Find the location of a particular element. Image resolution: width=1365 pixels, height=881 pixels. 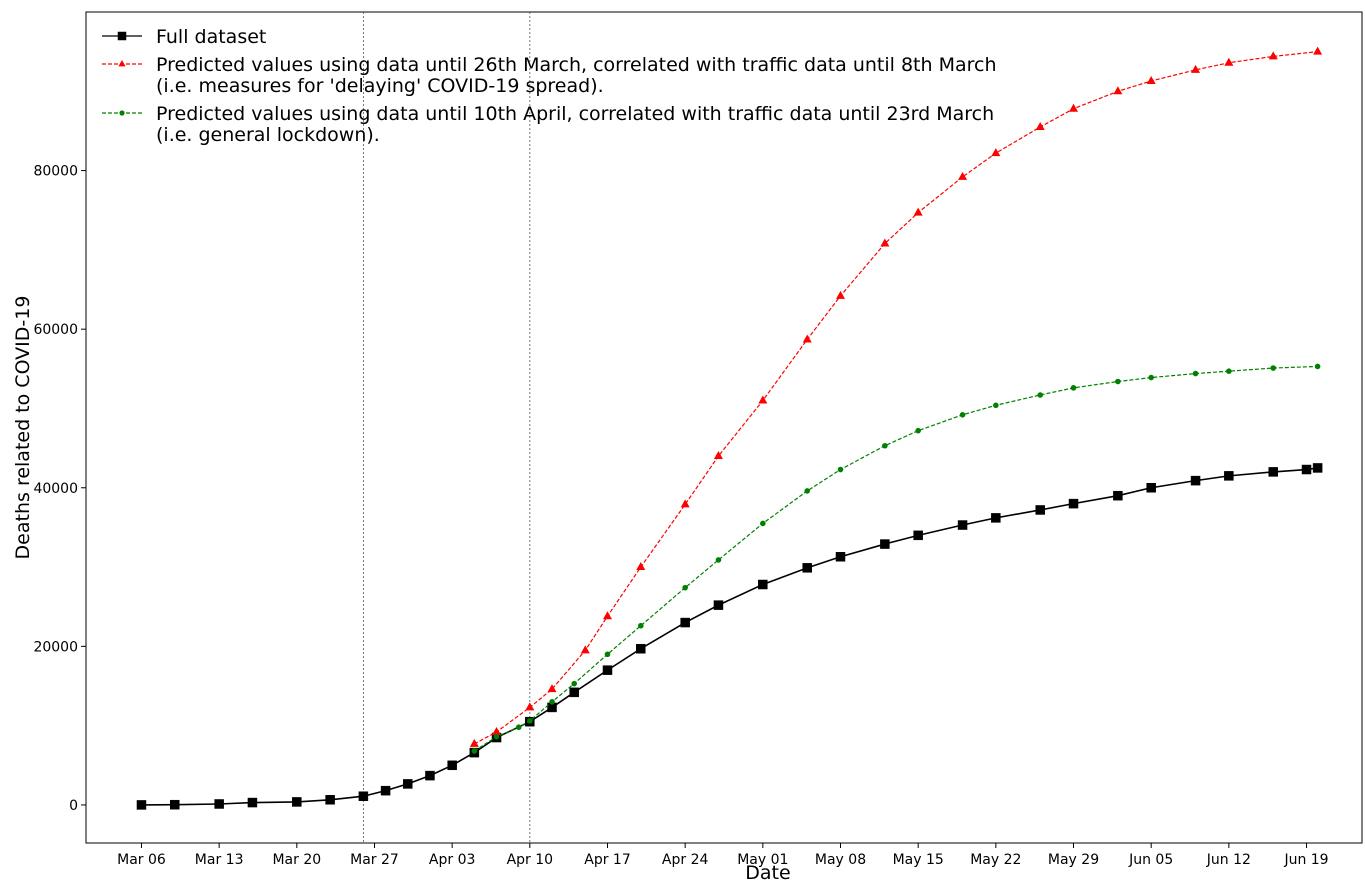

x-tick-label: Apr 17 is located at coordinates (607, 860).